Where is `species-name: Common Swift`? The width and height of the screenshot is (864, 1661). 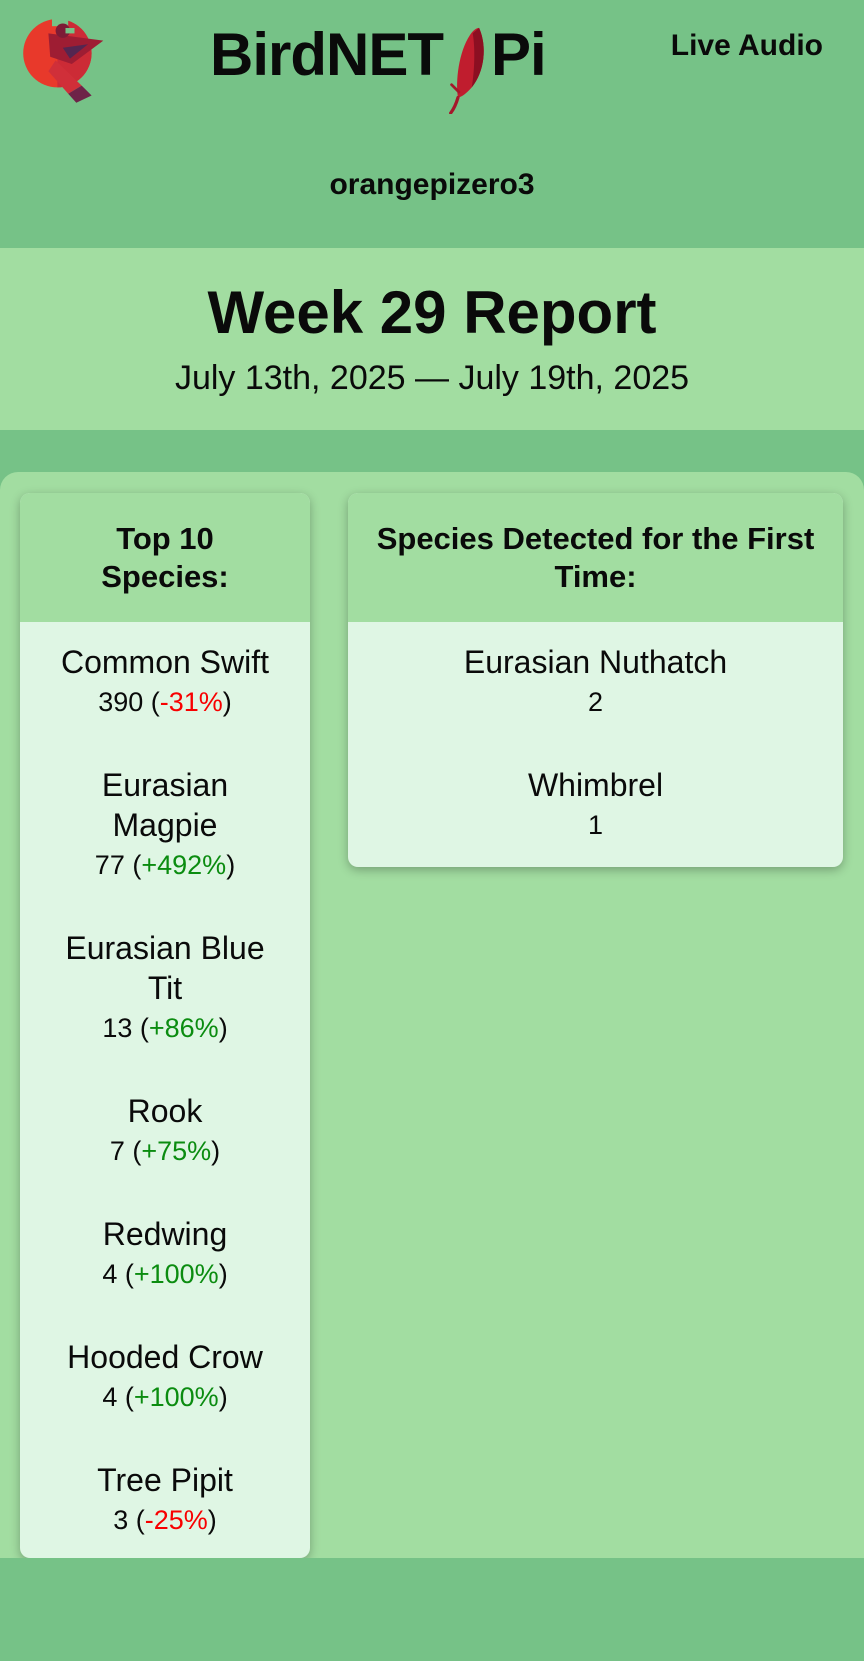 species-name: Common Swift is located at coordinates (165, 662).